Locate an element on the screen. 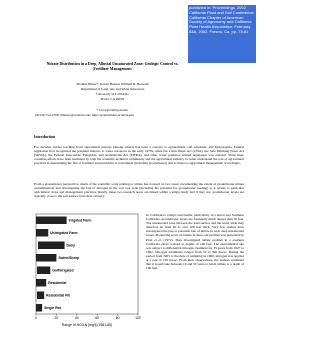  category-label: Dairy is located at coordinates (71, 245).